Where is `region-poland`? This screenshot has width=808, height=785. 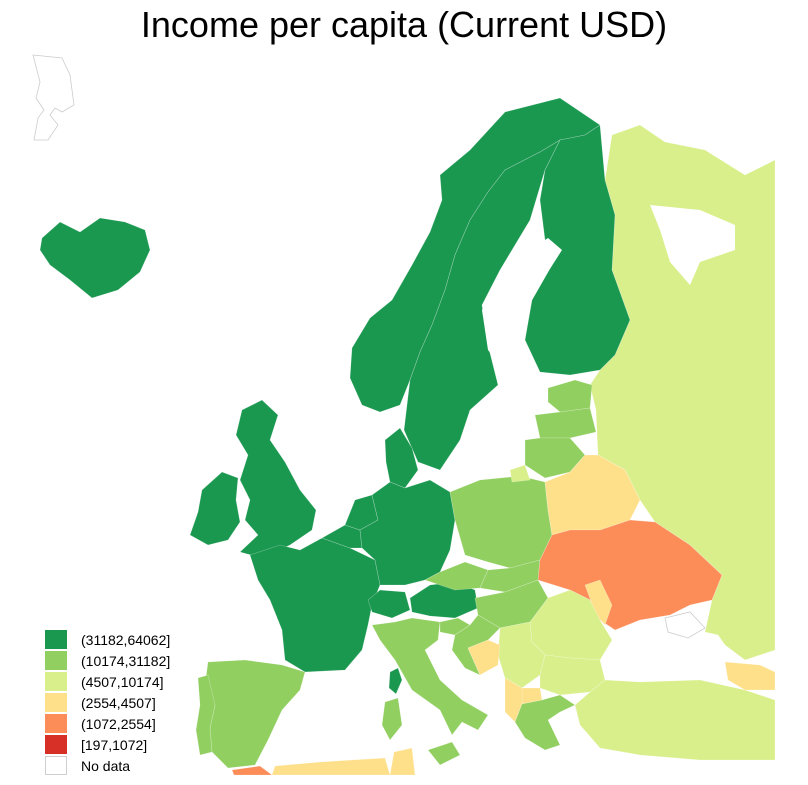 region-poland is located at coordinates (501, 522).